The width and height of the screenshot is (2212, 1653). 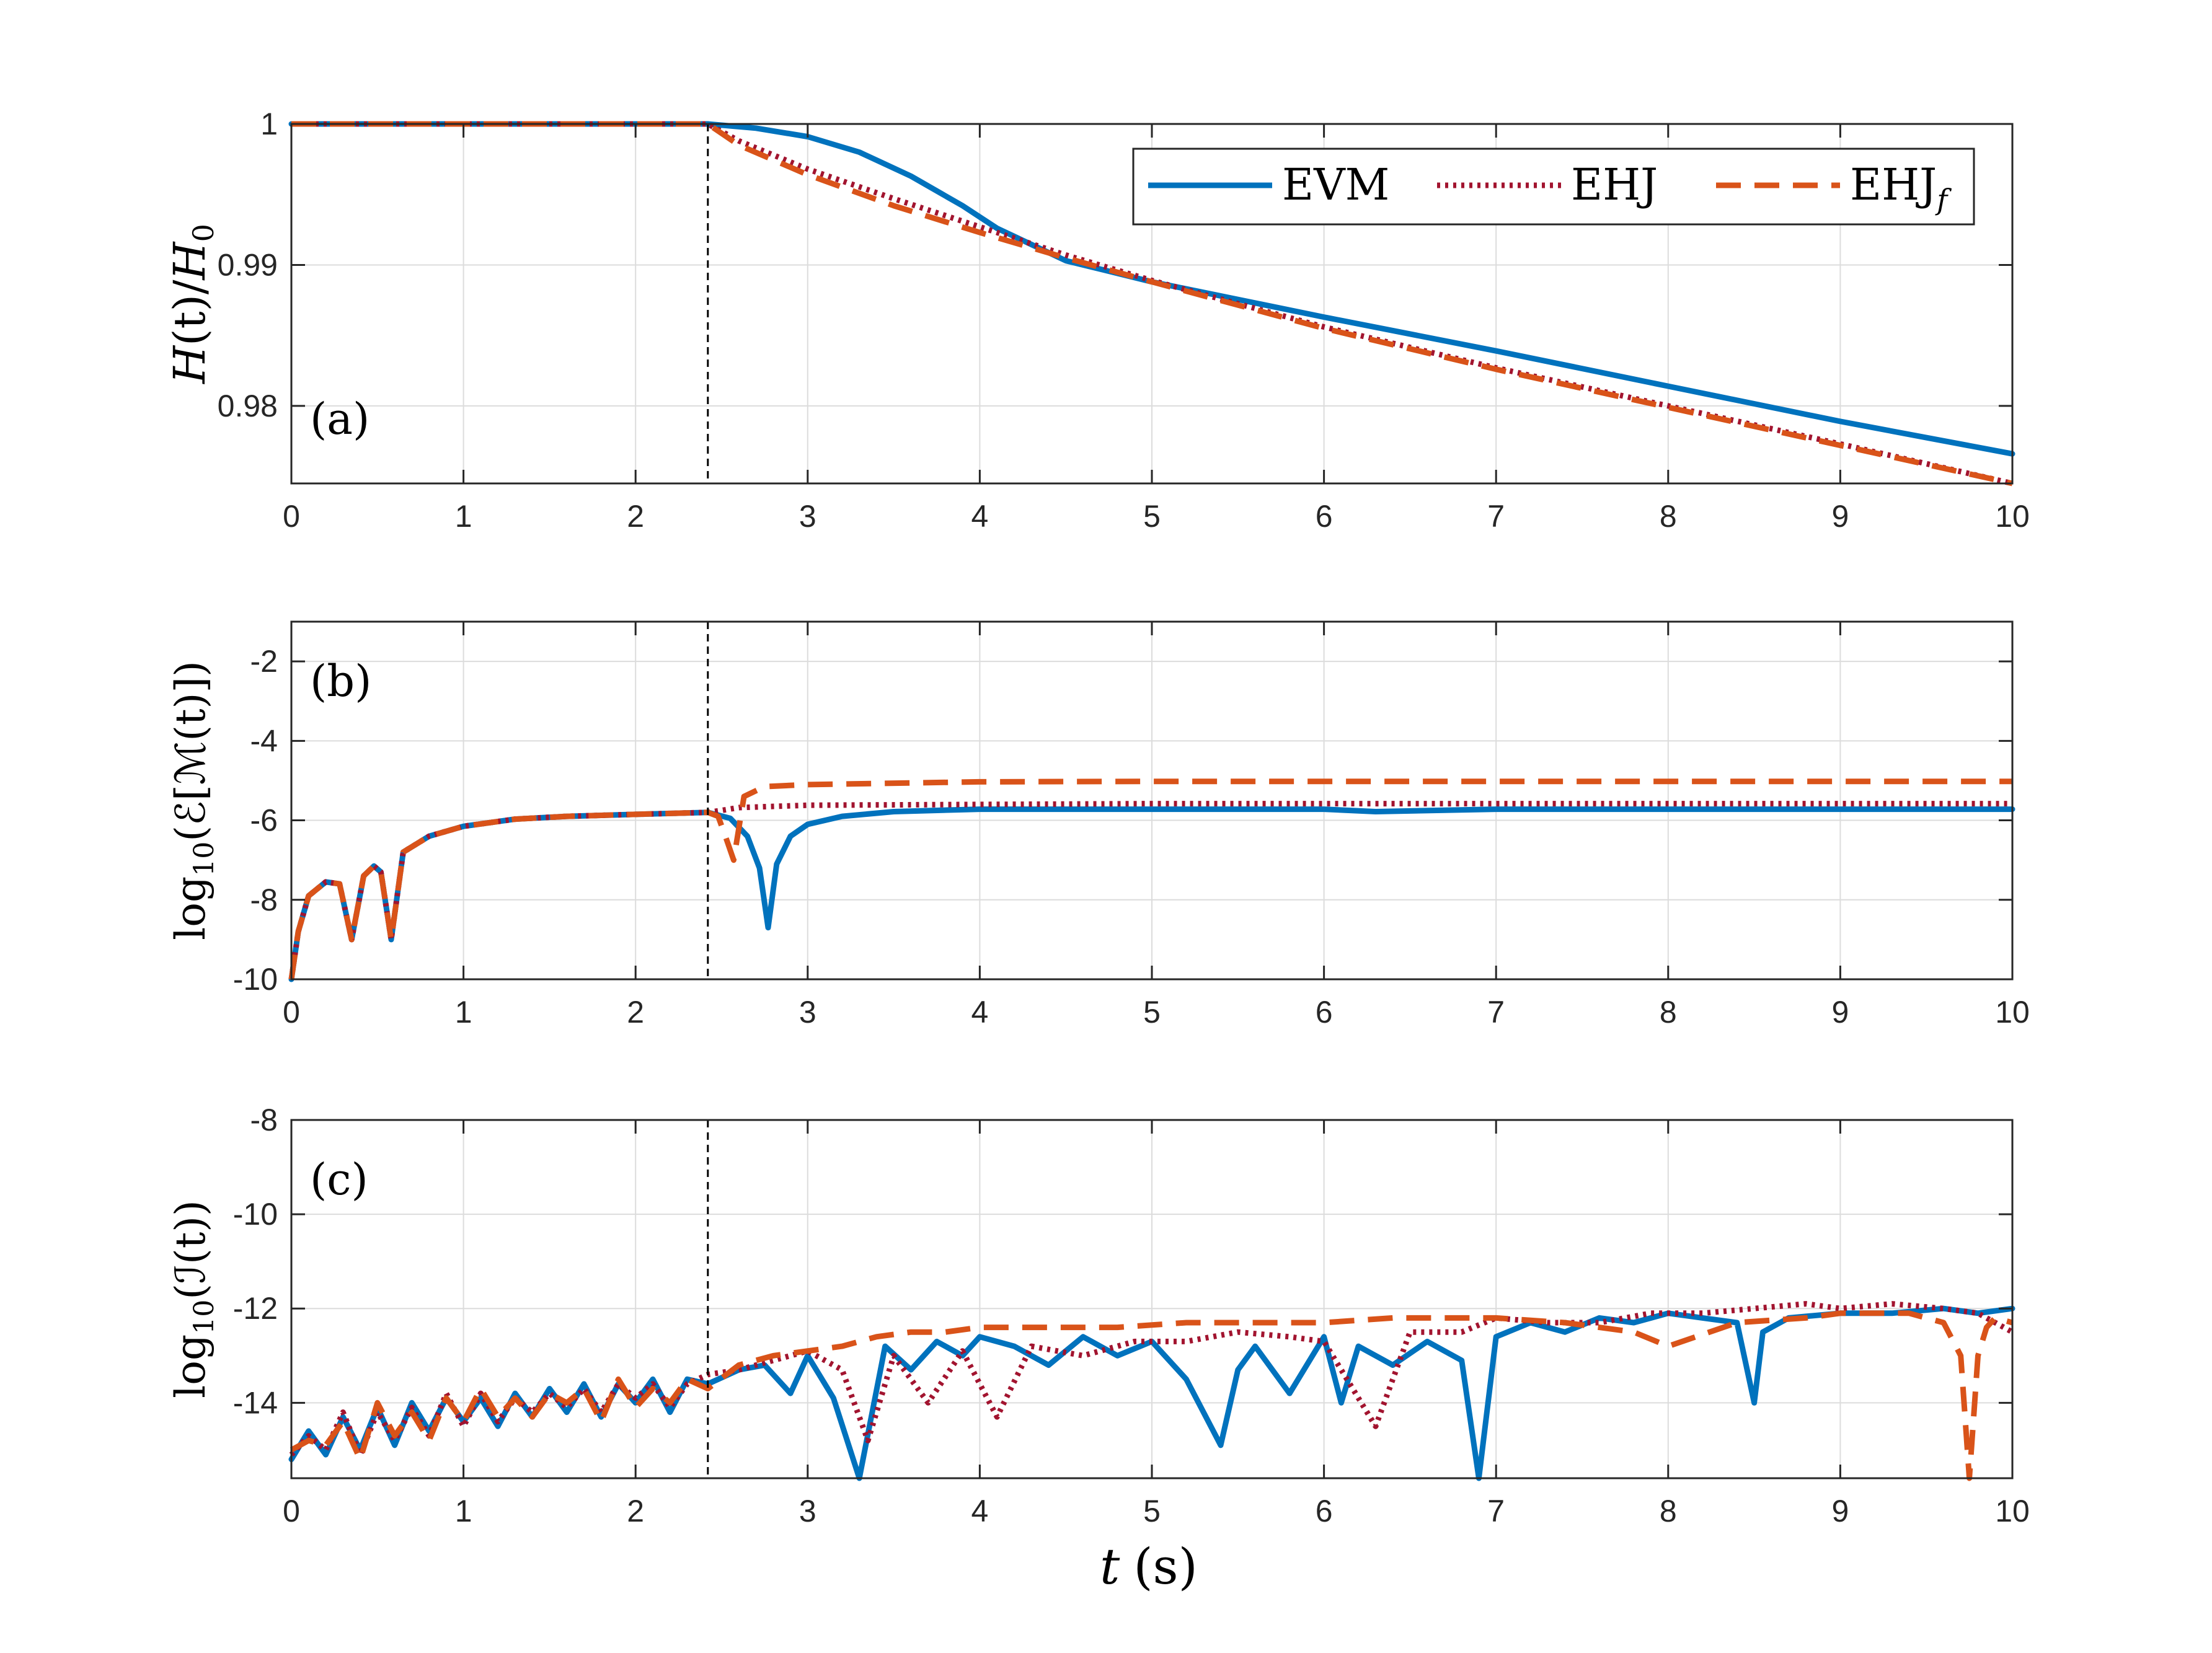 I want to click on panel-a-ylabel: H(t)/H0, so click(x=192, y=304).